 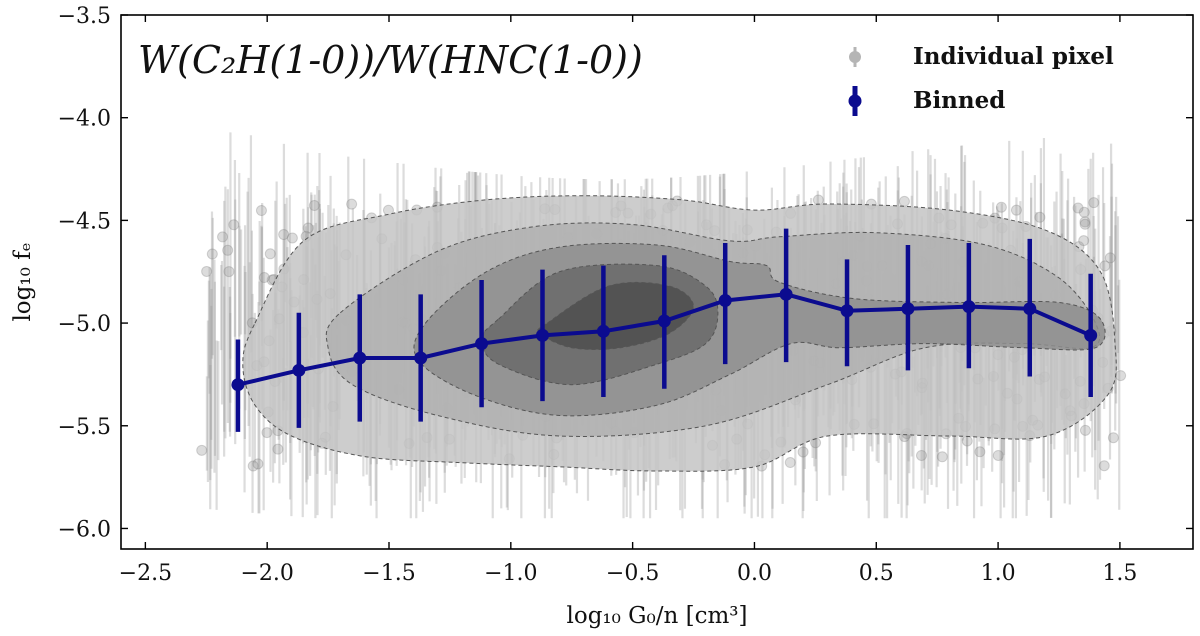 What do you see at coordinates (876, 573) in the screenshot?
I see `x-tick-label: 0.5` at bounding box center [876, 573].